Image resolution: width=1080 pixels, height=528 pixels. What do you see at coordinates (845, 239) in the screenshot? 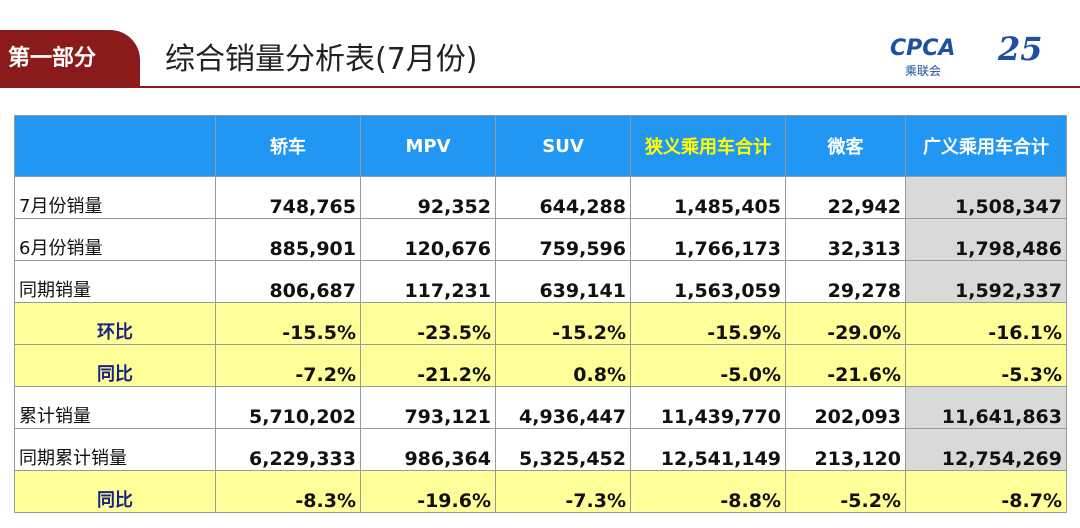
I see `cell: 32,313` at bounding box center [845, 239].